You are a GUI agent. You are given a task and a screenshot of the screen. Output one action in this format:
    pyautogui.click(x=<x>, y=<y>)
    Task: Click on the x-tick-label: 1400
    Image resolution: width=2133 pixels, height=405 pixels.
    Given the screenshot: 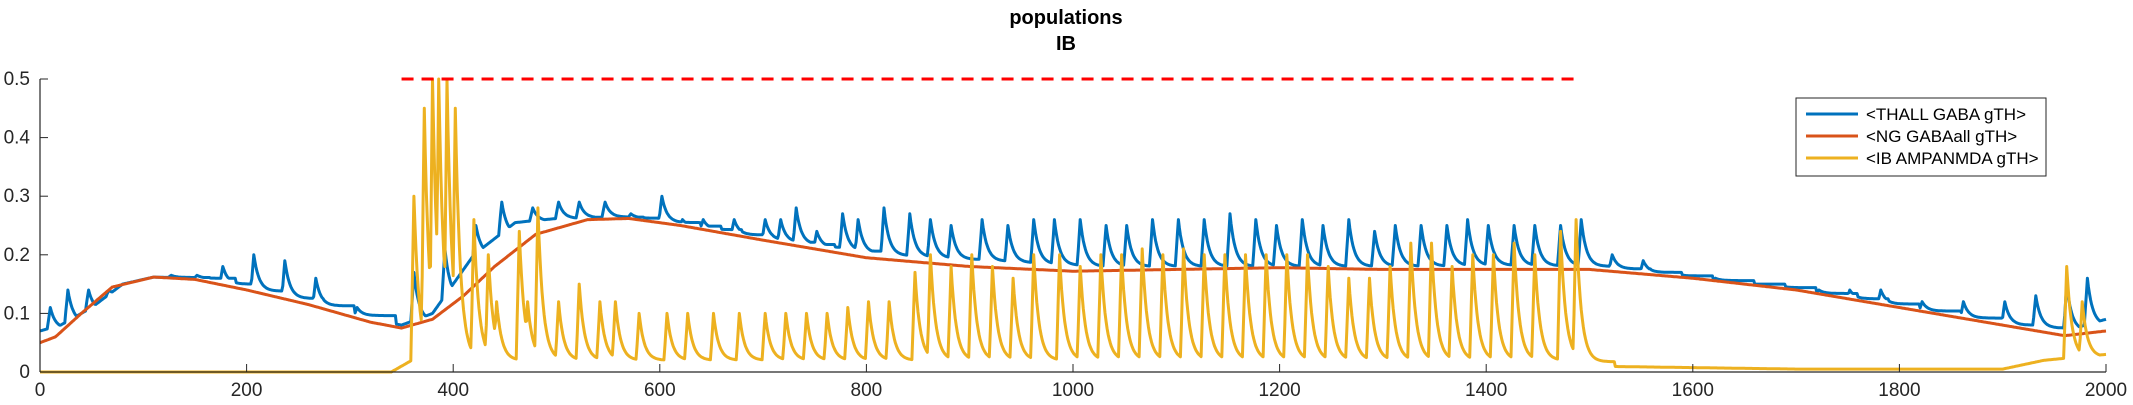 What is the action you would take?
    pyautogui.click(x=1486, y=390)
    